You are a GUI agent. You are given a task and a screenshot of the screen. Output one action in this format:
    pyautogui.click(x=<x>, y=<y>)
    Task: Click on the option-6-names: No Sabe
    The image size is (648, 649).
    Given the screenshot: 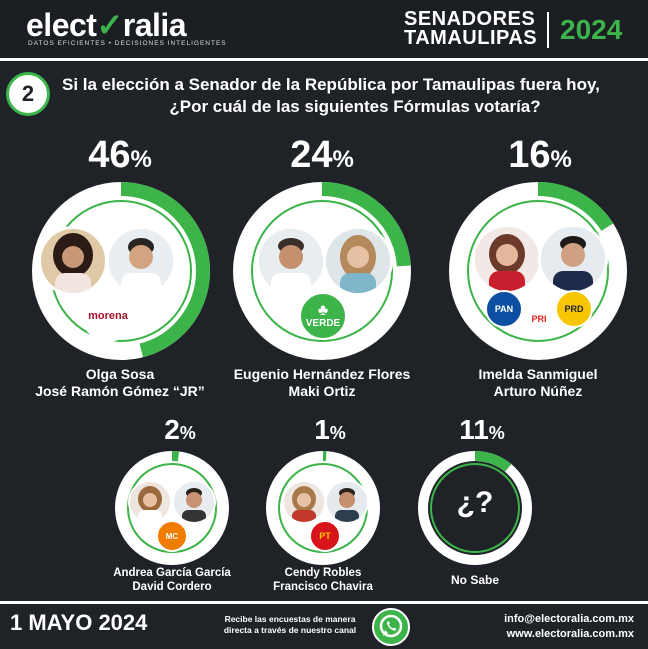 What is the action you would take?
    pyautogui.click(x=474, y=580)
    